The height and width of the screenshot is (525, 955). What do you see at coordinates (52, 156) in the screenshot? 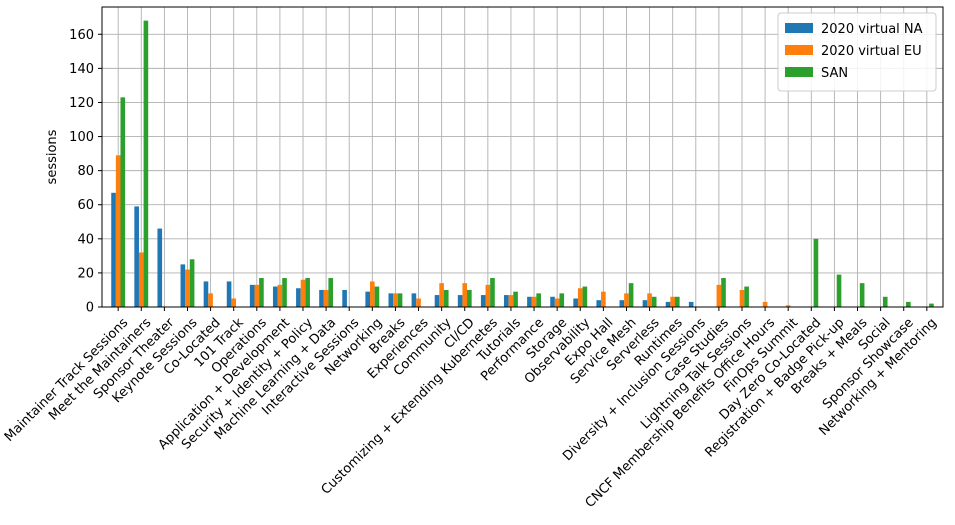
I see `y-axis-label: sessions` at bounding box center [52, 156].